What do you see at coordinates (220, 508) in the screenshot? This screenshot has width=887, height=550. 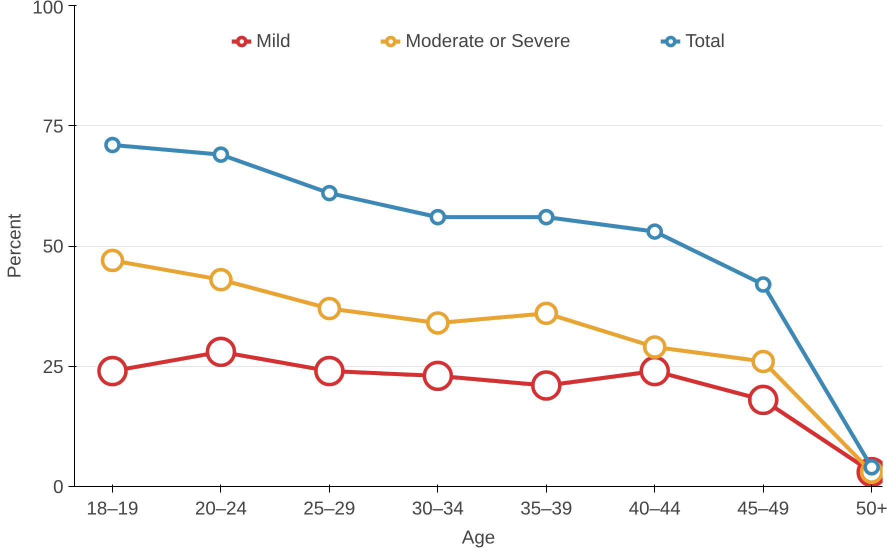 I see `x-tick-label: 20–24` at bounding box center [220, 508].